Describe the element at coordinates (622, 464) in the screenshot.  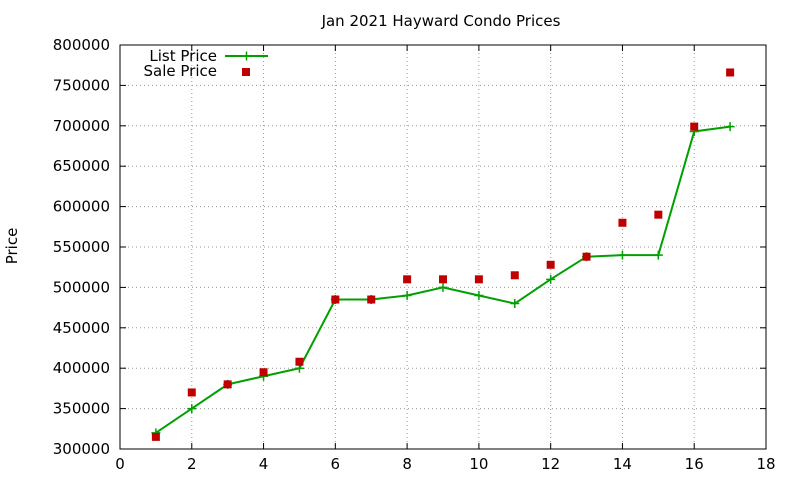
I see `x-tick-label: 14` at that location.